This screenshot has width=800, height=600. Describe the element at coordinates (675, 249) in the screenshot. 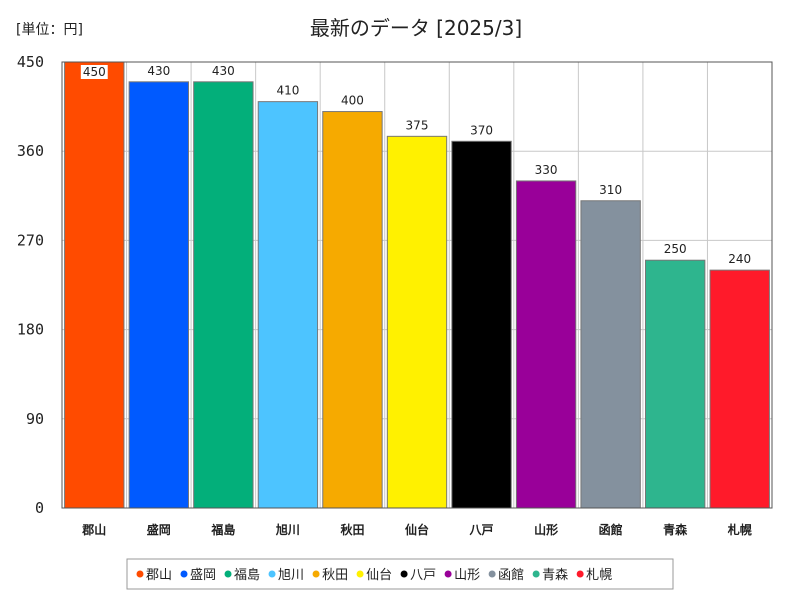

I see `data-label: 250` at that location.